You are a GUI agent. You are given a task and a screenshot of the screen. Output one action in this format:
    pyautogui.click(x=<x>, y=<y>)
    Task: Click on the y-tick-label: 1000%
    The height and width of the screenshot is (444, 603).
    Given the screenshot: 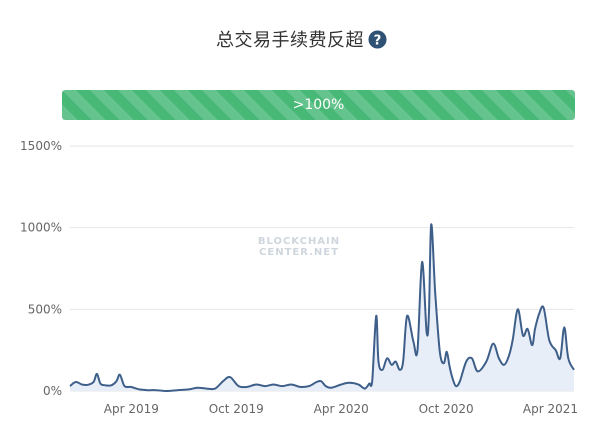 What is the action you would take?
    pyautogui.click(x=41, y=228)
    